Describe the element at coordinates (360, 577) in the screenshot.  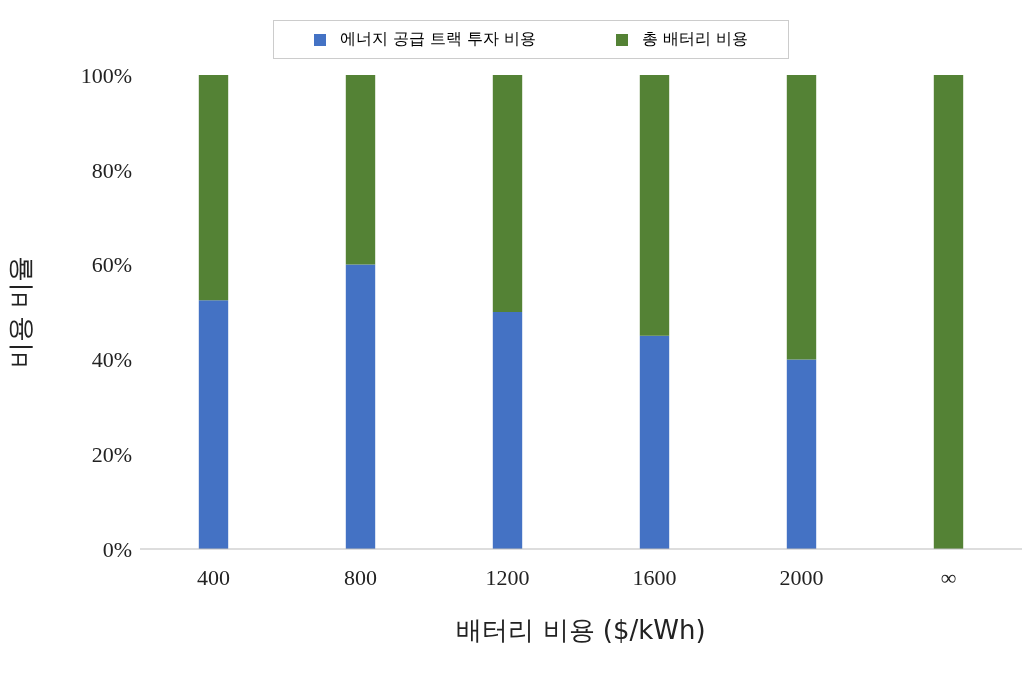
I see `x-tick-label: 800` at that location.